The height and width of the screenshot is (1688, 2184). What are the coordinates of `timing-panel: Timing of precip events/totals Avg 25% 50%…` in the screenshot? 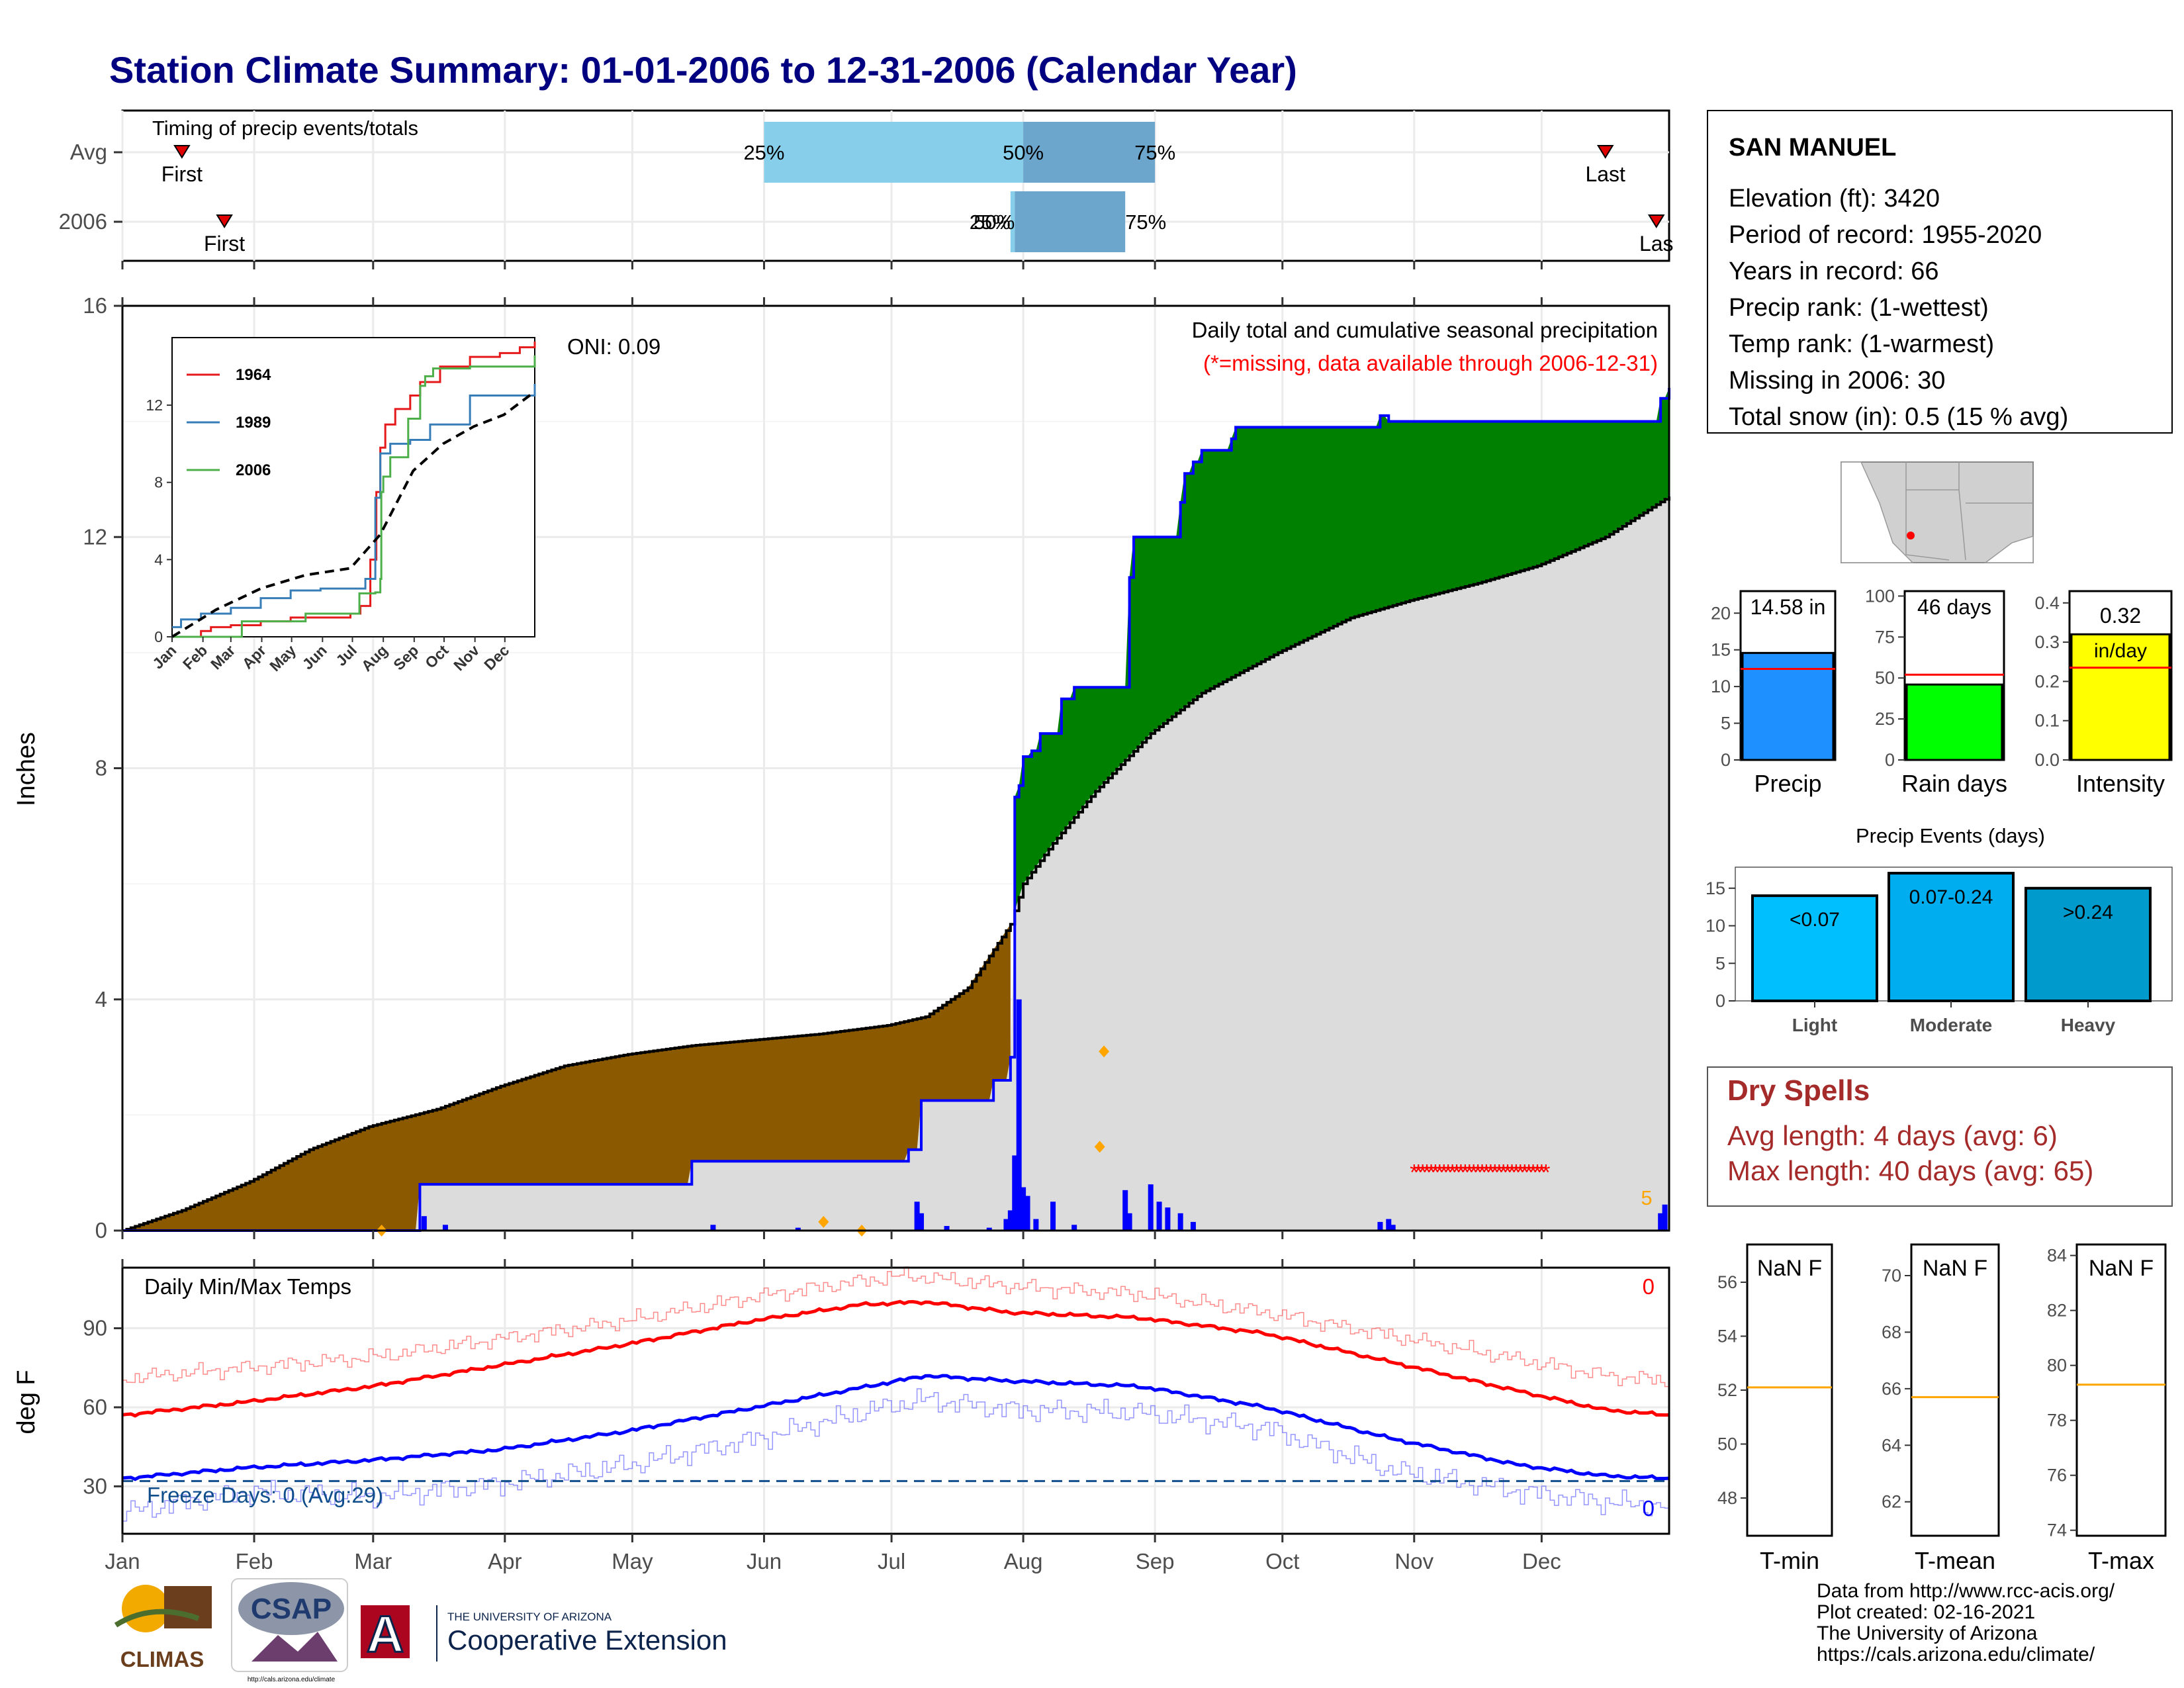 It's located at (866, 189).